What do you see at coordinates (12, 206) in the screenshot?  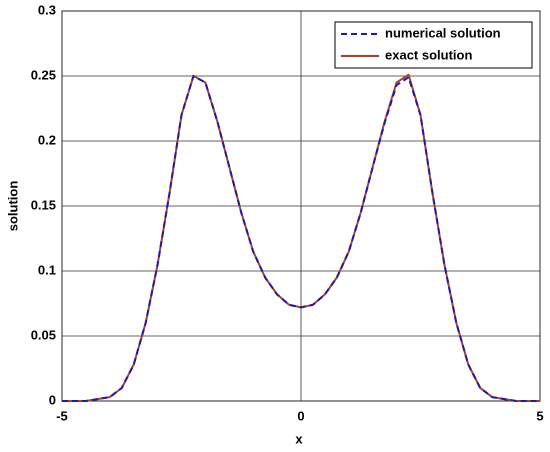 I see `y-axis-label: solution` at bounding box center [12, 206].